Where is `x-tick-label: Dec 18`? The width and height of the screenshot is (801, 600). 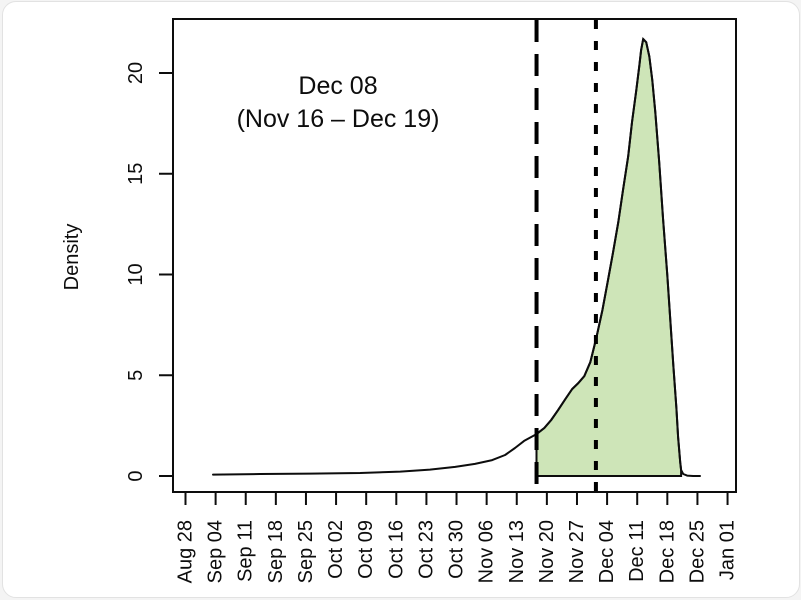
x-tick-label: Dec 18 is located at coordinates (667, 551).